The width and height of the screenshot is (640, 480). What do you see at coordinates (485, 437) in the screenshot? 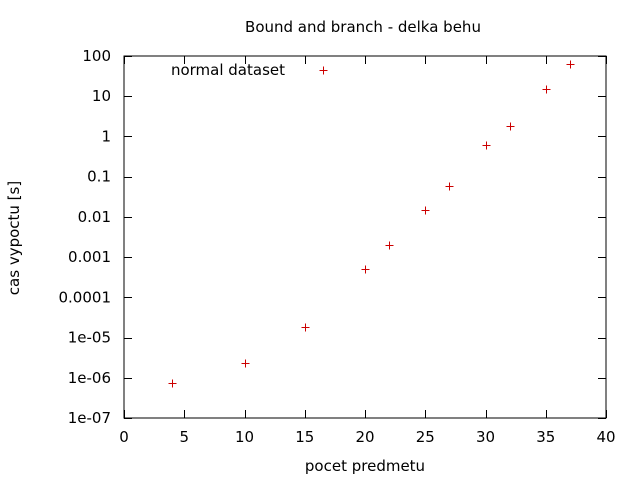
I see `x-tick-label: 30` at bounding box center [485, 437].